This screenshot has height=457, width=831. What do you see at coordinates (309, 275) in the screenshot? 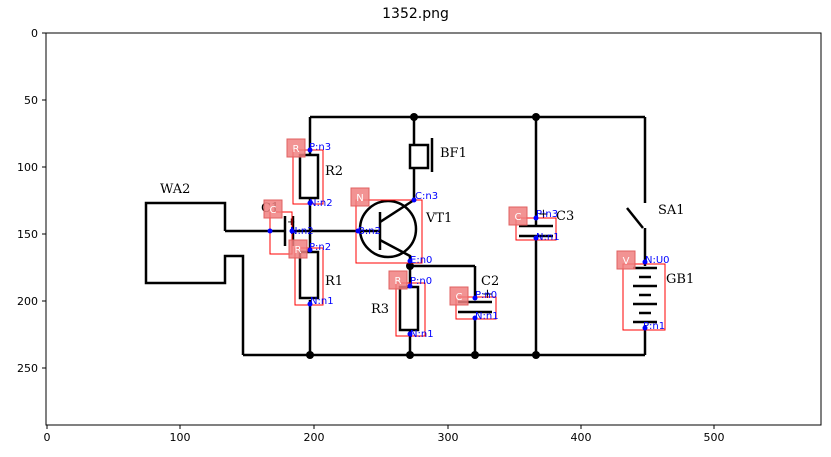
I see `resistor-r1` at bounding box center [309, 275].